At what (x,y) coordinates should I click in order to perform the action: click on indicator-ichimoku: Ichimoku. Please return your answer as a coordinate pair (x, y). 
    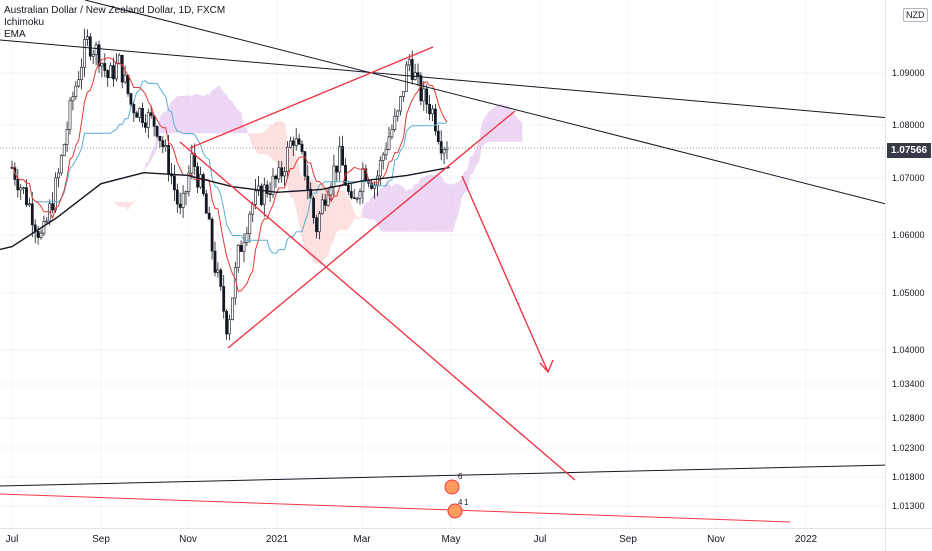
    Looking at the image, I should click on (114, 23).